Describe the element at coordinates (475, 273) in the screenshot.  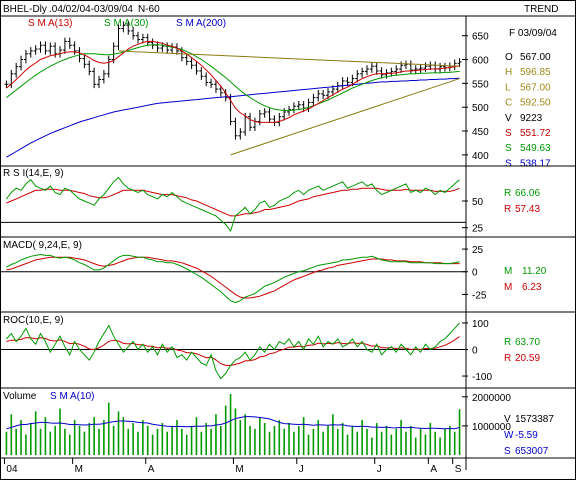
I see `macd-y-tick-label: 0` at that location.